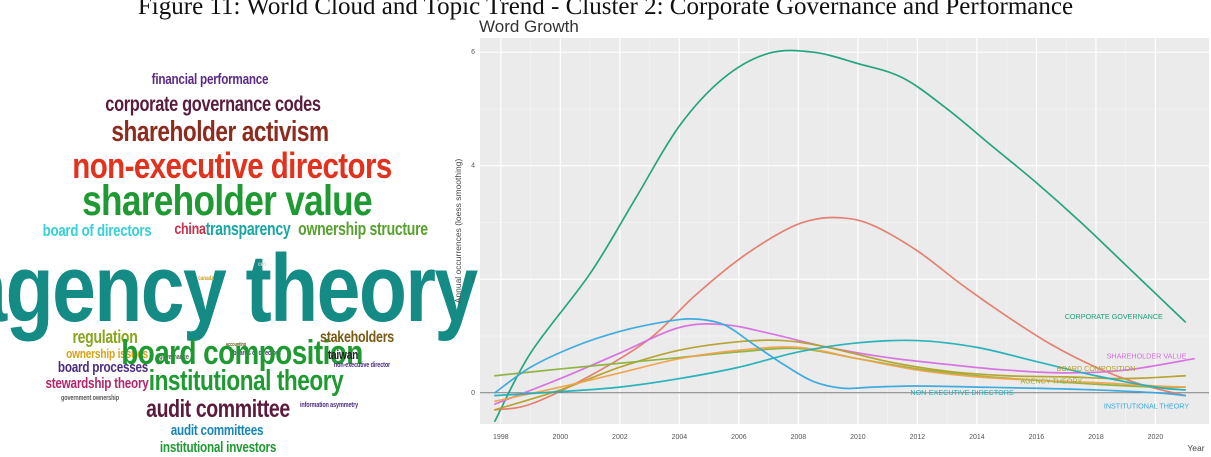 The height and width of the screenshot is (457, 1211). What do you see at coordinates (858, 437) in the screenshot?
I see `x-tick-label: 2010` at bounding box center [858, 437].